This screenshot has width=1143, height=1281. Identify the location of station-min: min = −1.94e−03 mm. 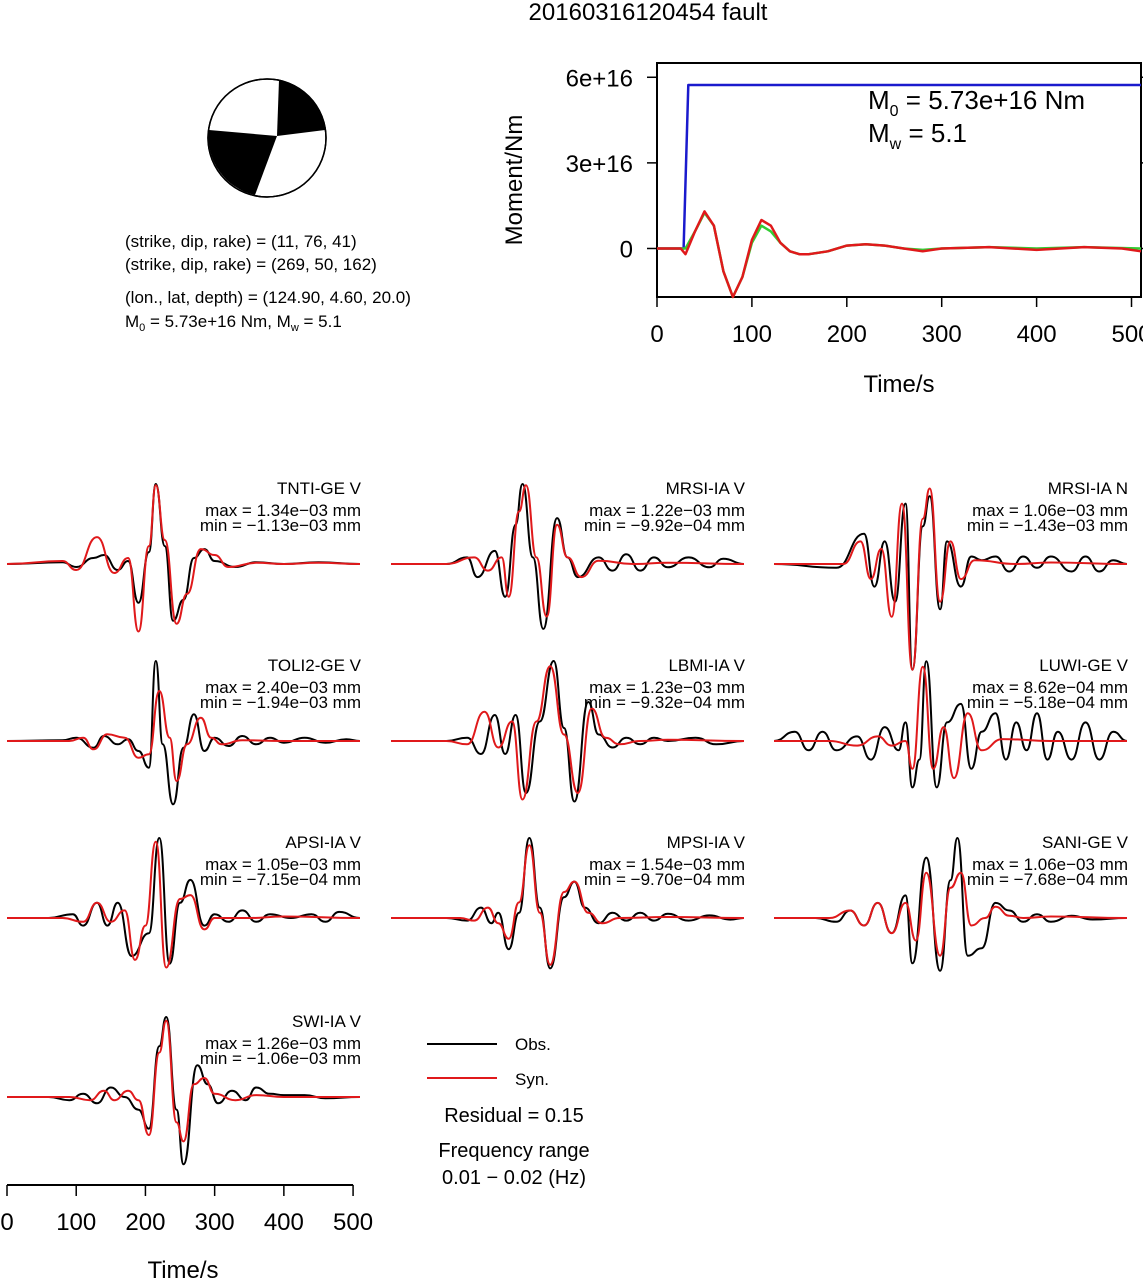
(280, 702).